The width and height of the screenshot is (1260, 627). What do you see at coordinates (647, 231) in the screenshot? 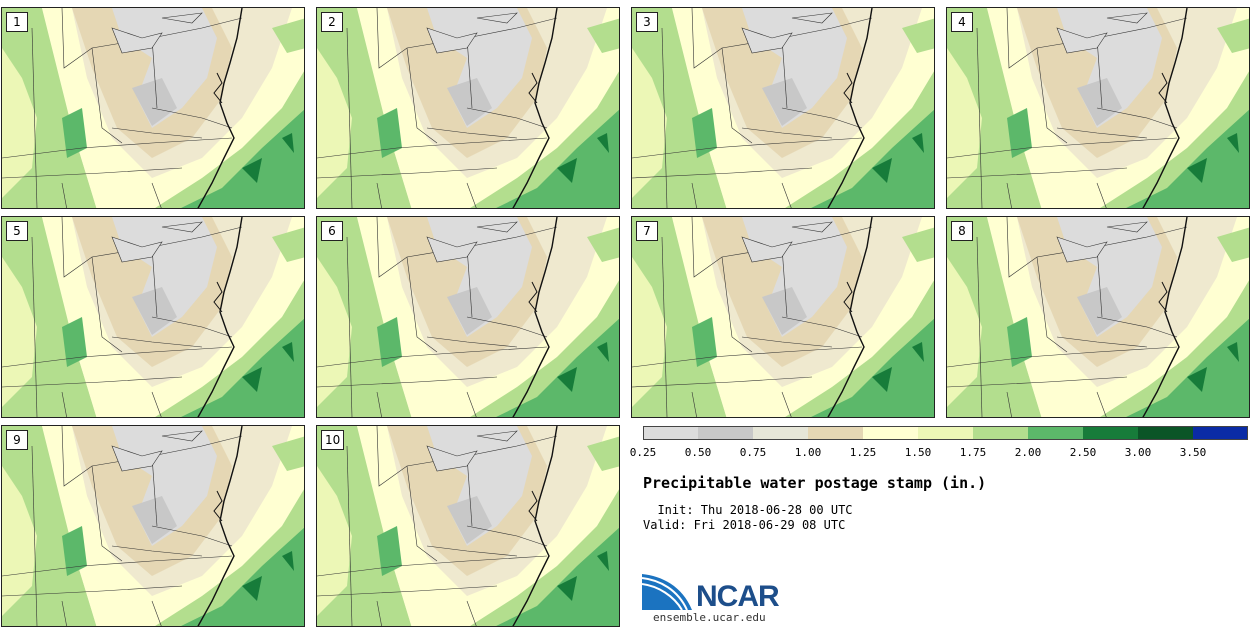
I see `member-number: 7` at bounding box center [647, 231].